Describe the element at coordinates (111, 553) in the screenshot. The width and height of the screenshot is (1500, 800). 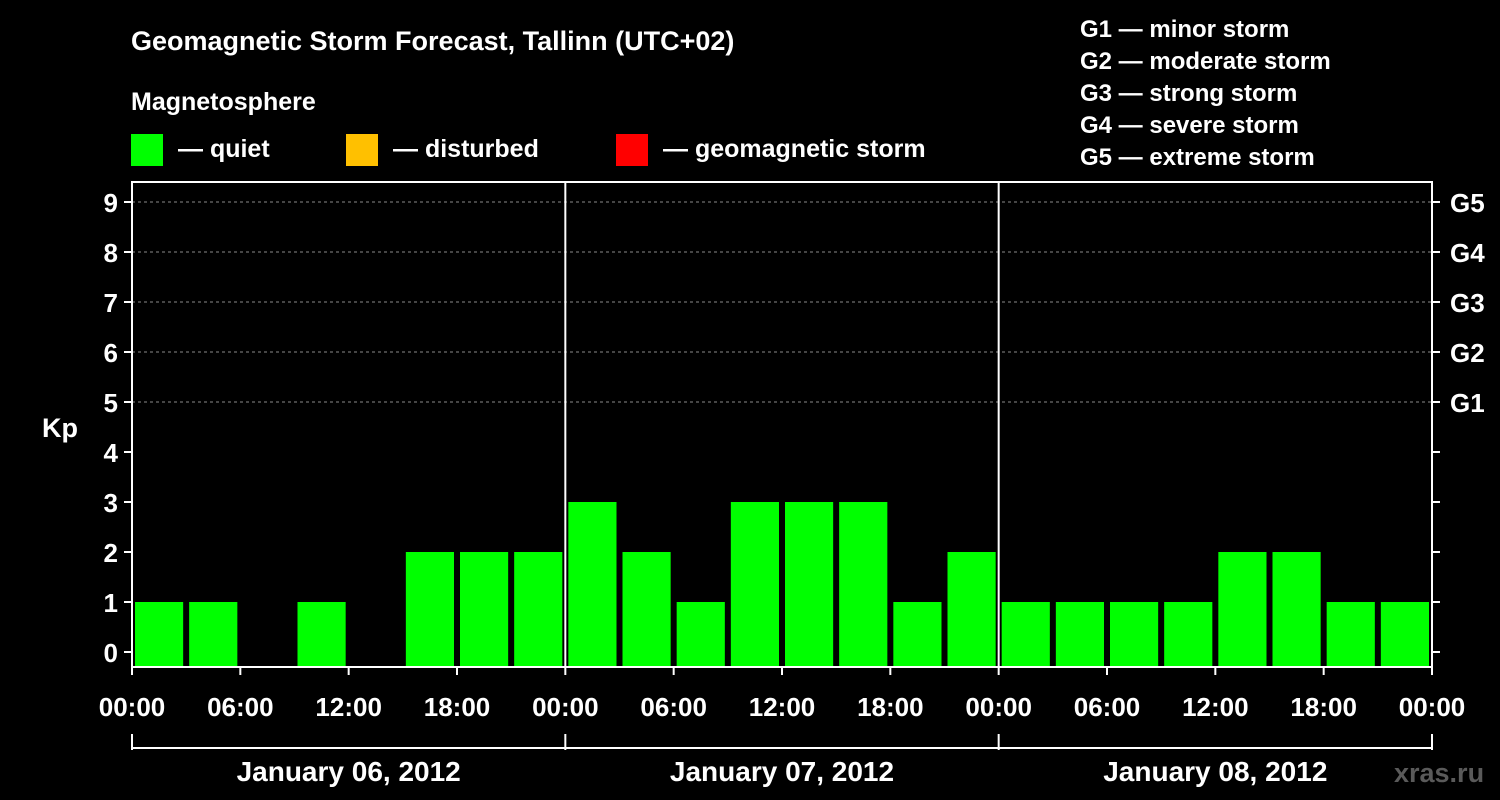
I see `y-tick-label: 2` at that location.